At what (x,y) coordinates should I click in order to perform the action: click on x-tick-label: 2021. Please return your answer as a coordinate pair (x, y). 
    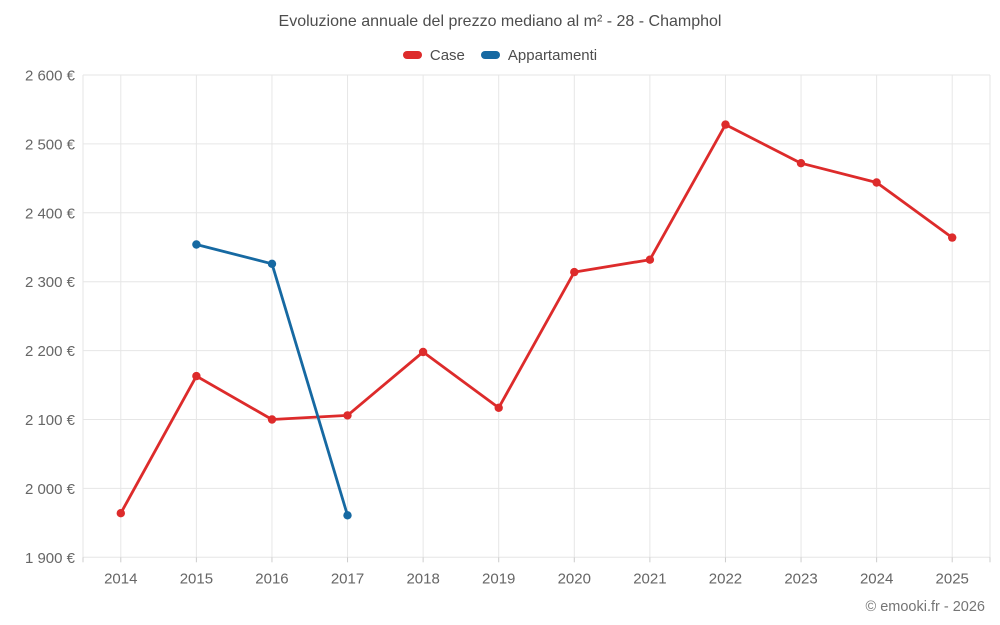
    Looking at the image, I should click on (649, 578).